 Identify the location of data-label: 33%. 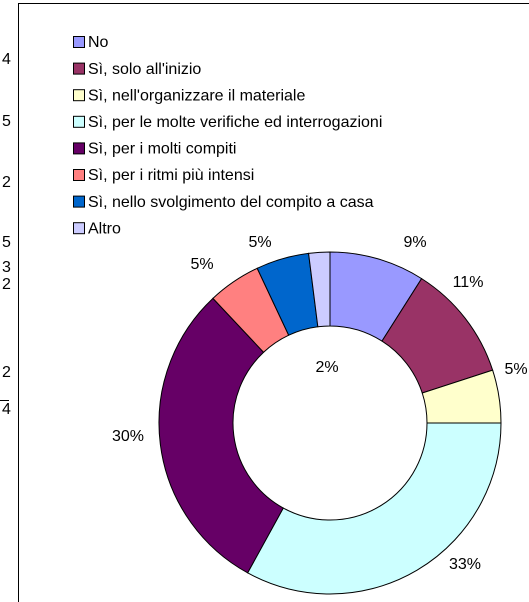
(465, 564).